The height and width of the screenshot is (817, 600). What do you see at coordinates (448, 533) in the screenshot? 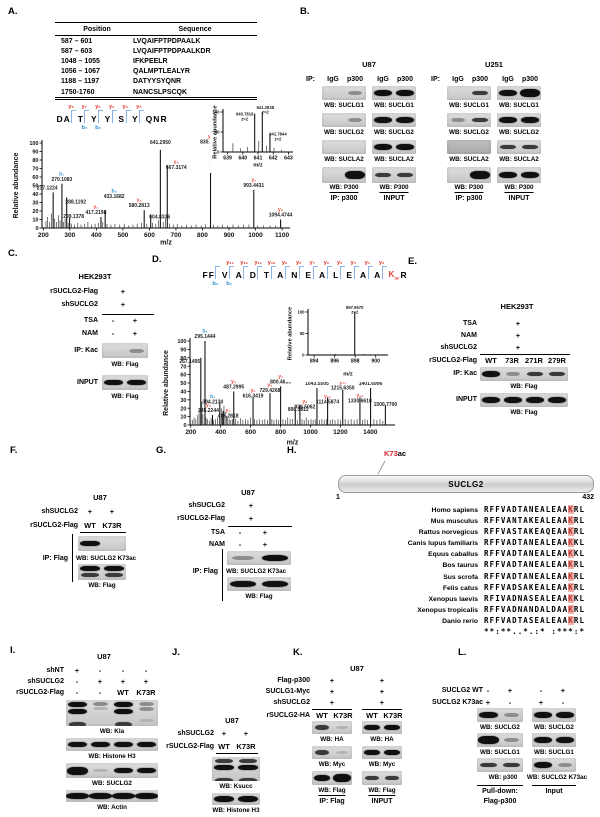
I see `species-name: Rattus norvegicus` at bounding box center [448, 533].